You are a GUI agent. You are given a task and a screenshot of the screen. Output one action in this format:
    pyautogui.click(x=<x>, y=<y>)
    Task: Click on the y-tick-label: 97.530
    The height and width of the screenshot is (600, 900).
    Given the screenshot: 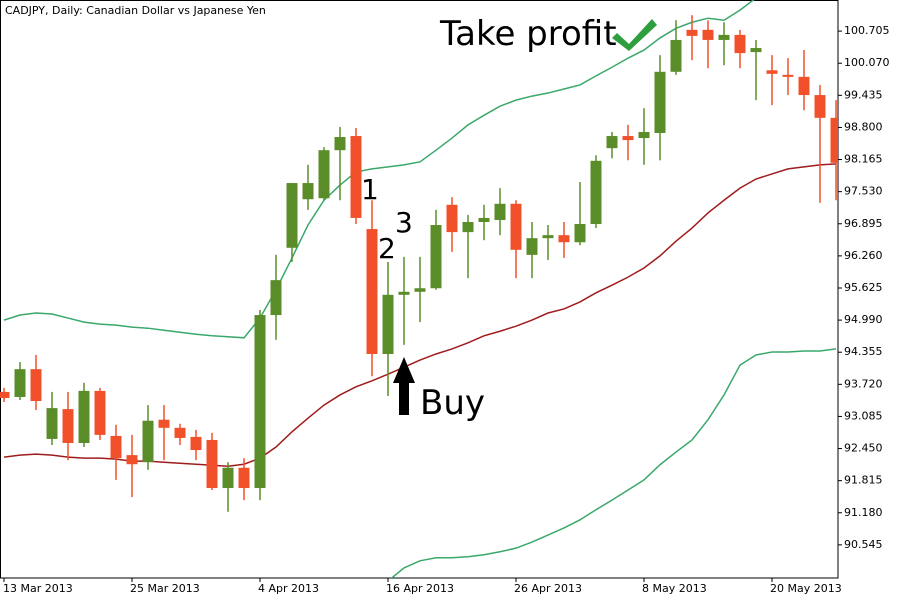 What is the action you would take?
    pyautogui.click(x=863, y=191)
    